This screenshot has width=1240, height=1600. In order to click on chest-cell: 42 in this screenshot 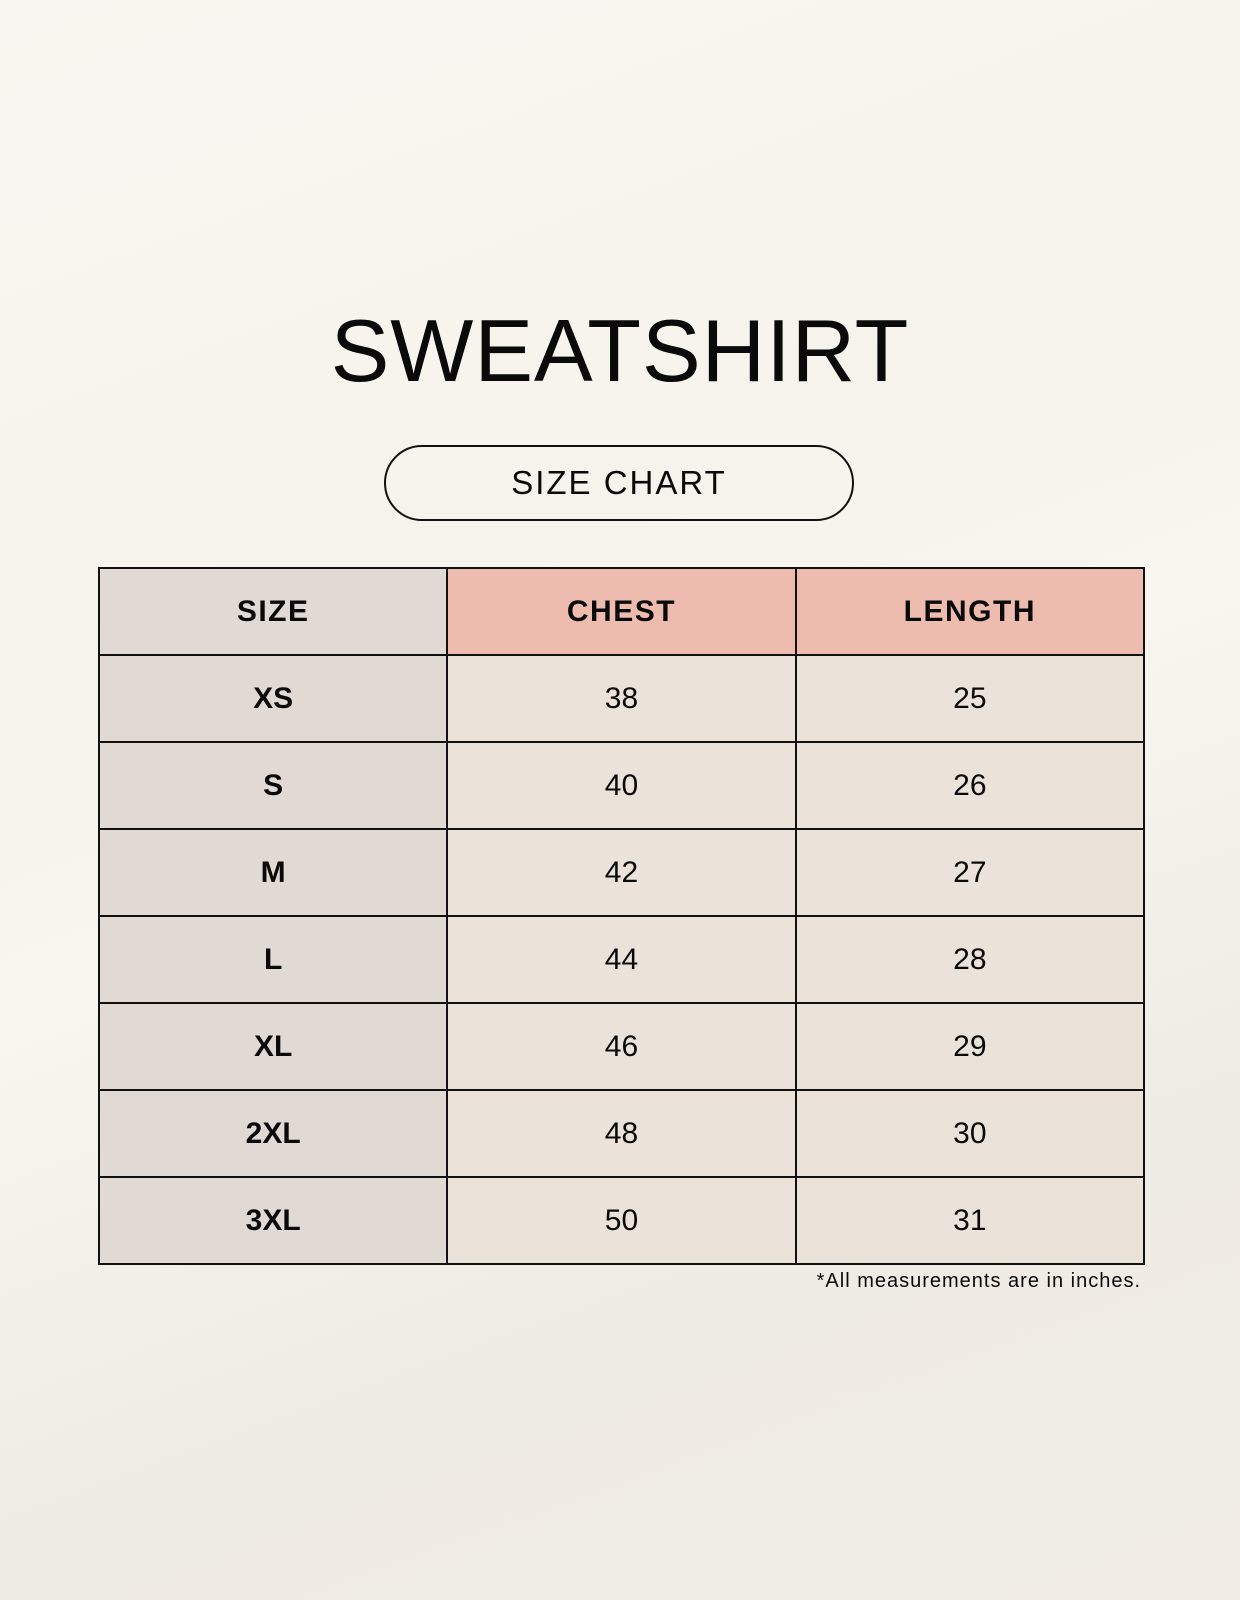, I will do `click(621, 872)`.